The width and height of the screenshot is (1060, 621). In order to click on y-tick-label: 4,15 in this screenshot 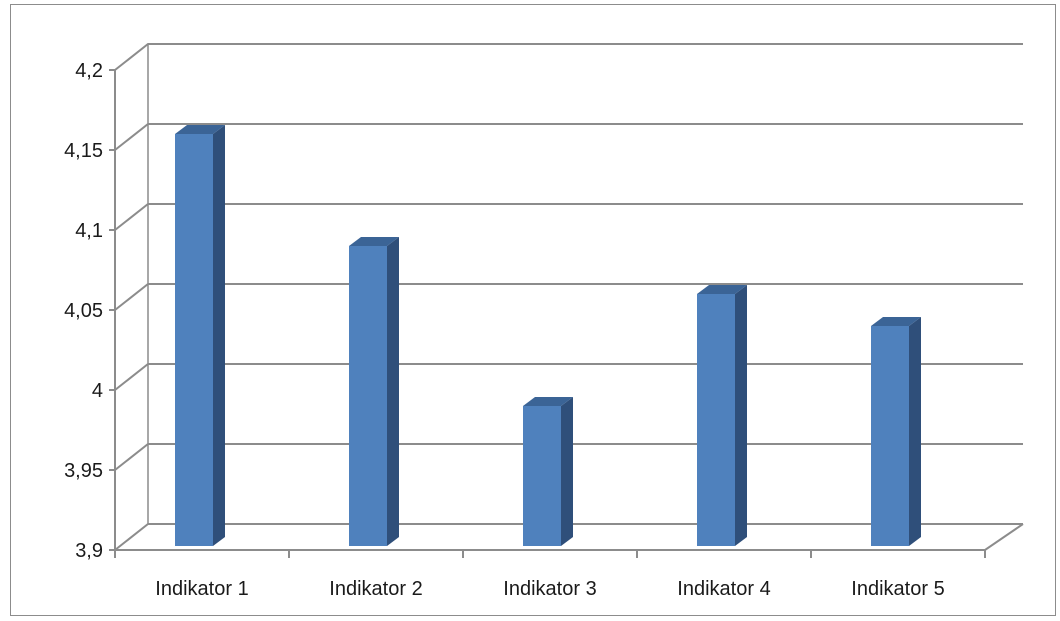, I will do `click(83, 151)`.